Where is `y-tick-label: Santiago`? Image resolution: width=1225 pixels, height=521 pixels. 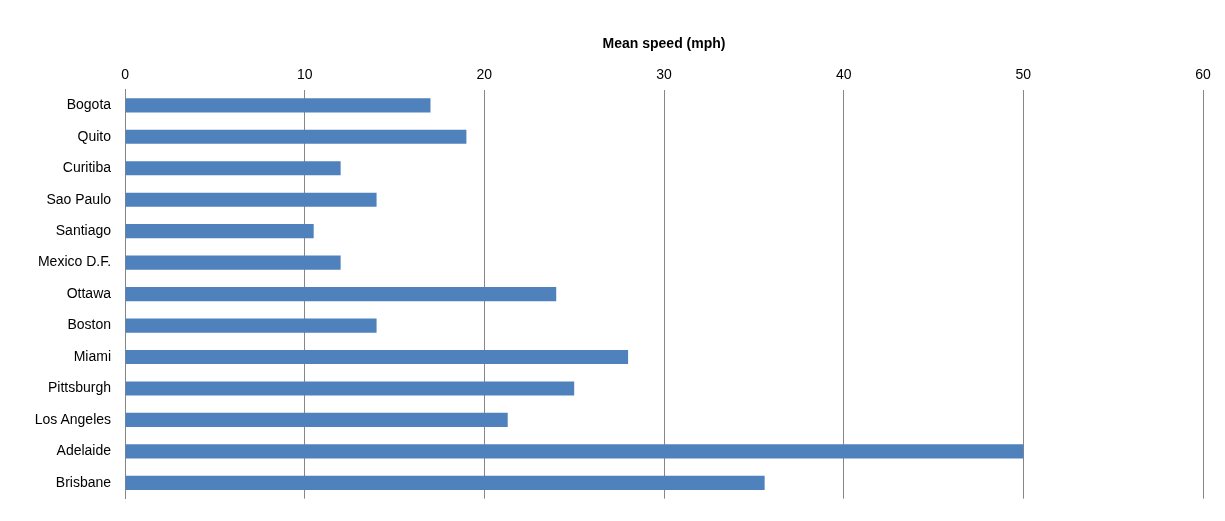 y-tick-label: Santiago is located at coordinates (83, 230).